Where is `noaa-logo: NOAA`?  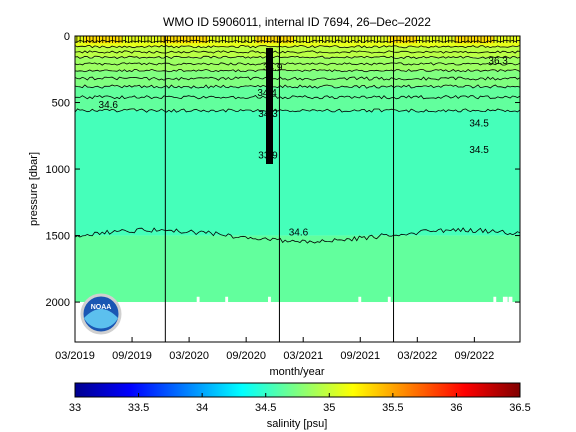 noaa-logo: NOAA is located at coordinates (101, 314).